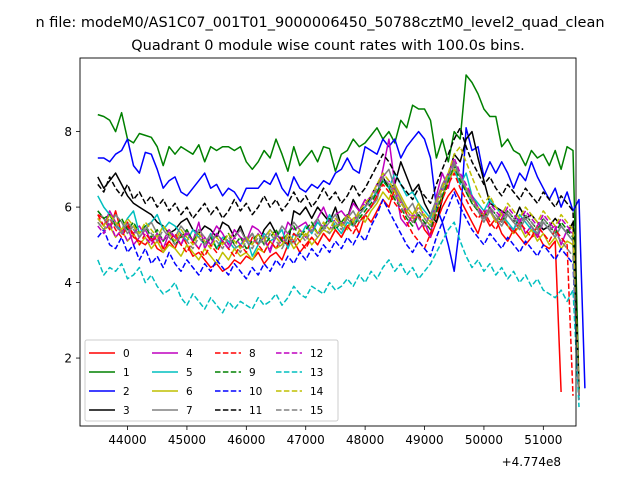 The image size is (640, 480). I want to click on legend-item-4: 4, so click(172, 354).